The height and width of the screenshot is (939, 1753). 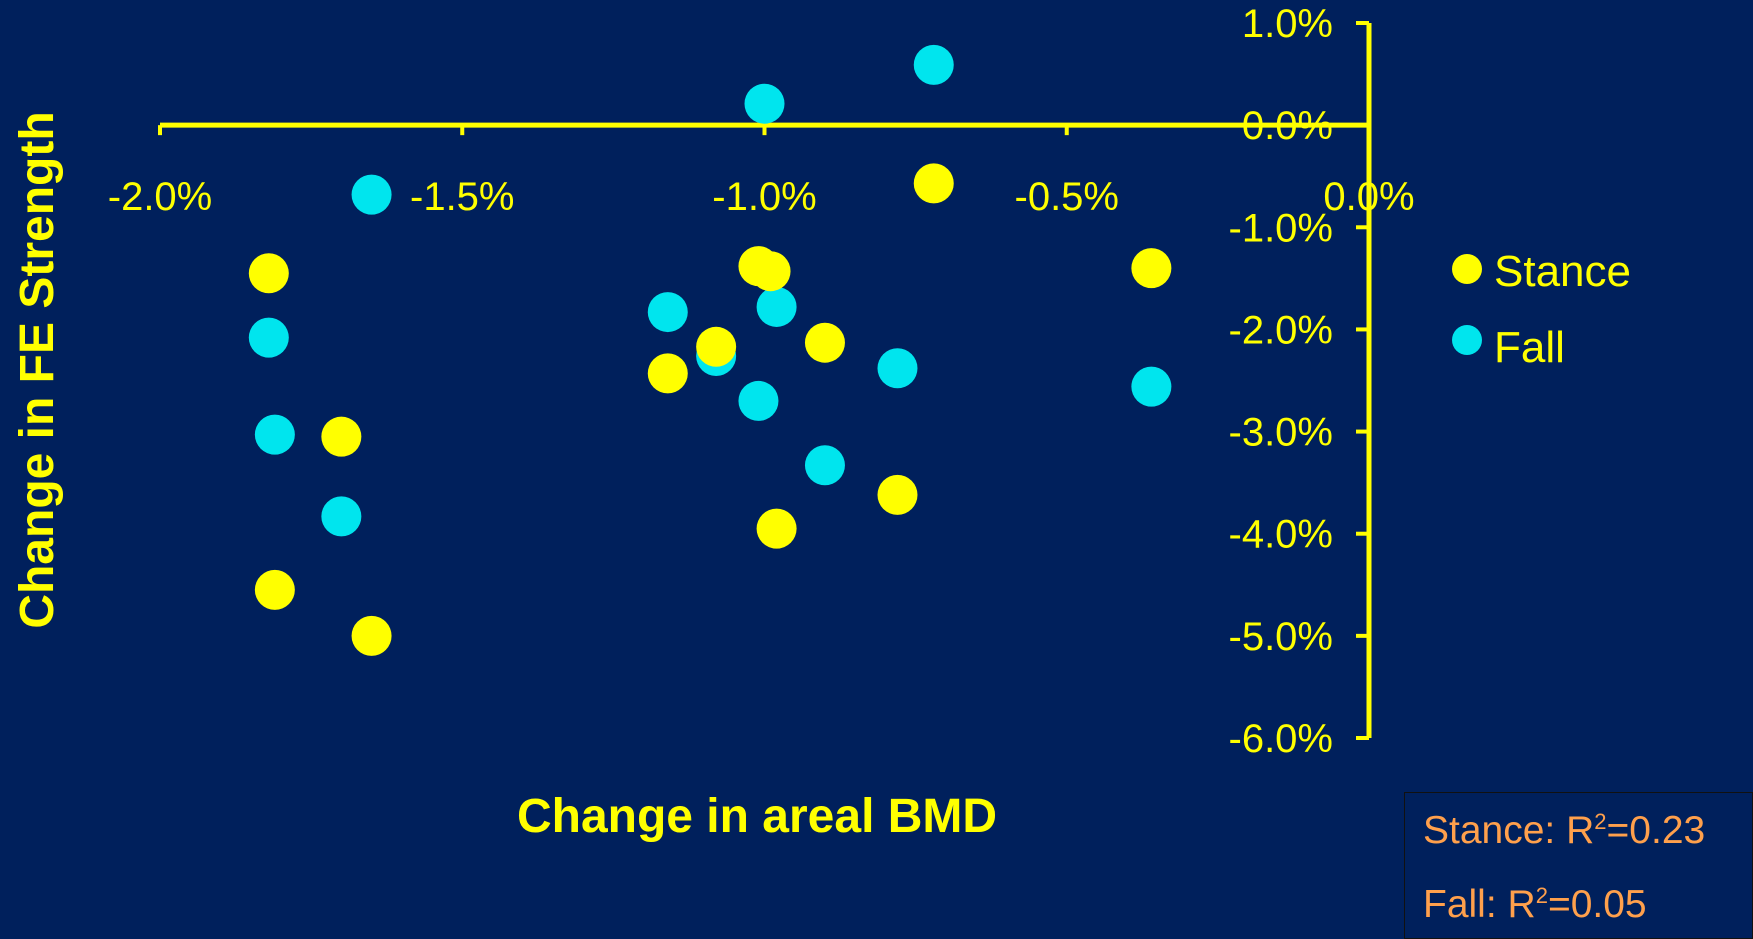 I want to click on y-tick-label: -2.0%, so click(x=1281, y=330).